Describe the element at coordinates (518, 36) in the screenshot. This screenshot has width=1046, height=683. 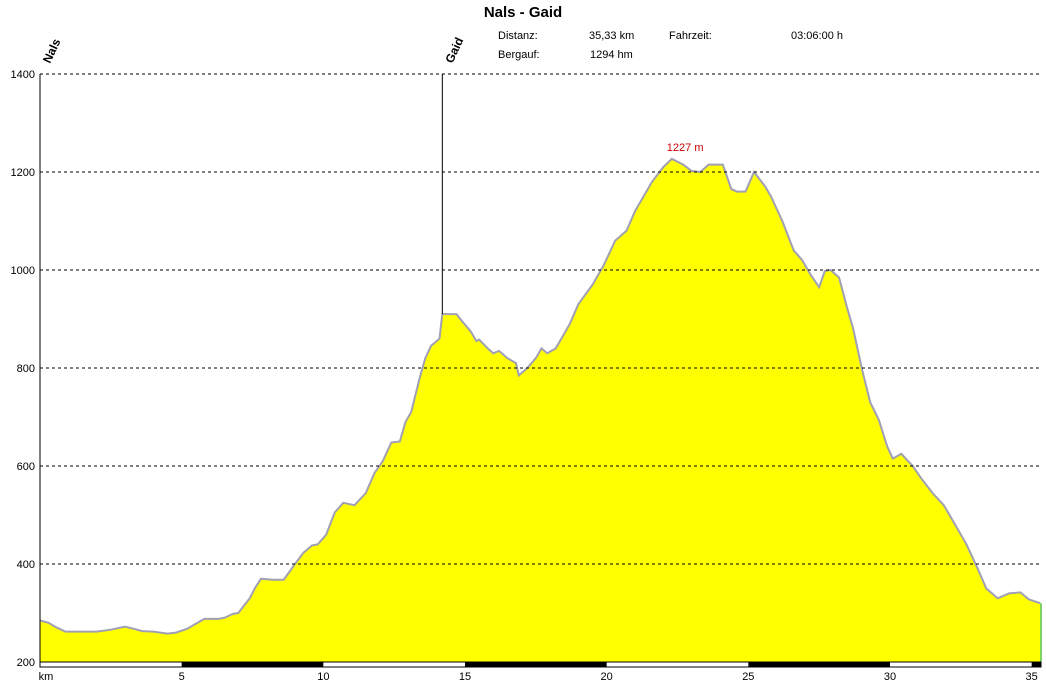
I see `distance-label: Distanz:` at that location.